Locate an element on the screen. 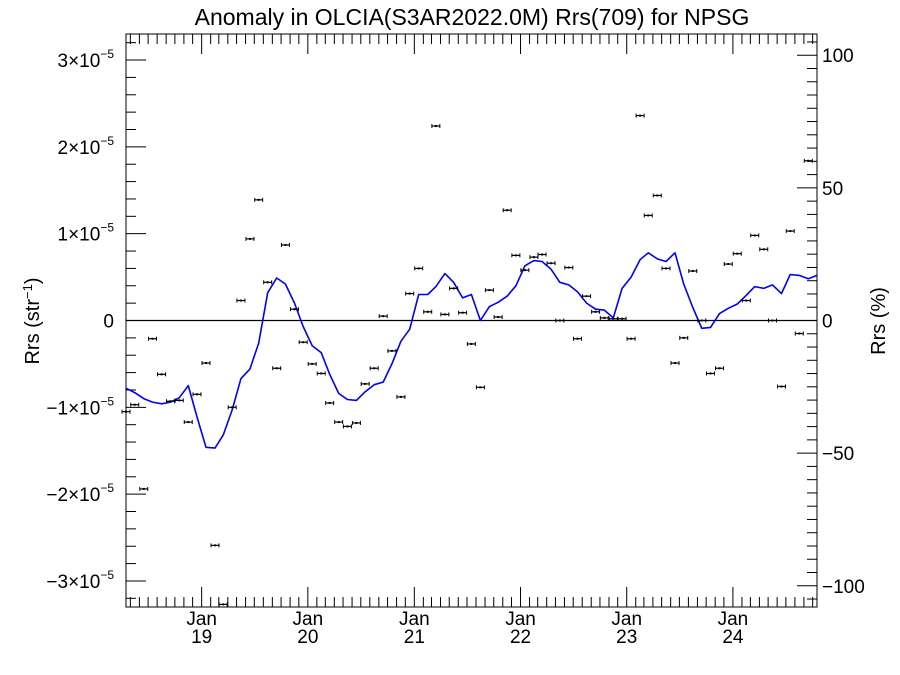 Image resolution: width=900 pixels, height=675 pixels. y-axis-label-left: Rrs (str−1) is located at coordinates (32, 320).